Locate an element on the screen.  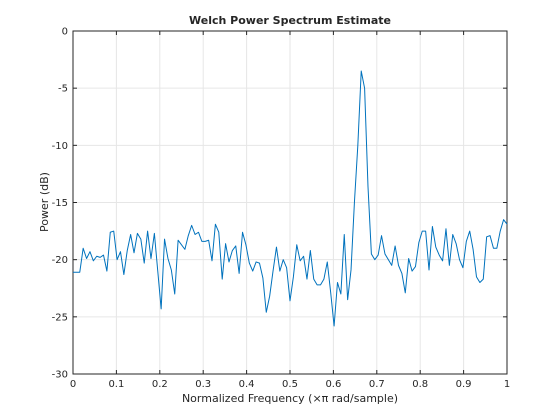
x-tick-label: 1 is located at coordinates (507, 384).